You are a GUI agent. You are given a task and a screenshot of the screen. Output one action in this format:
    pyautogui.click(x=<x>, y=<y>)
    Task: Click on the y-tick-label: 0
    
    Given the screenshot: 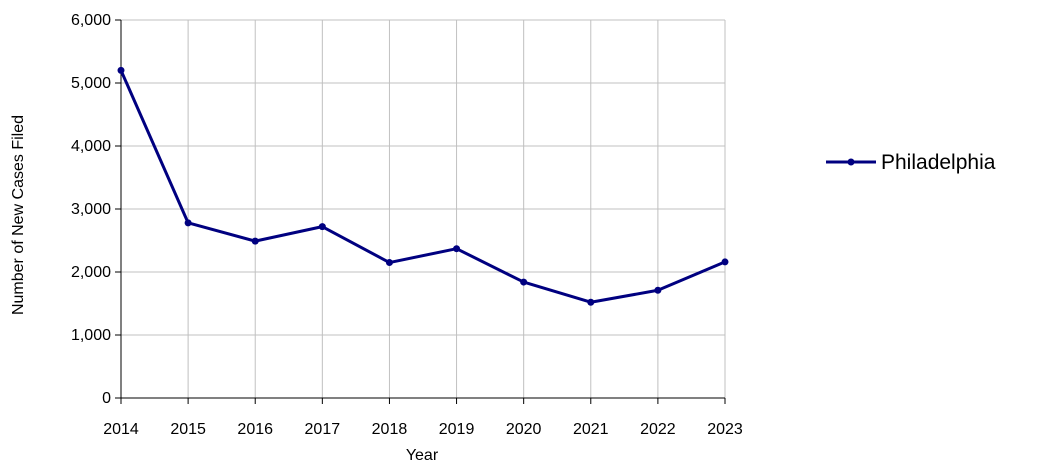 What is the action you would take?
    pyautogui.click(x=106, y=398)
    